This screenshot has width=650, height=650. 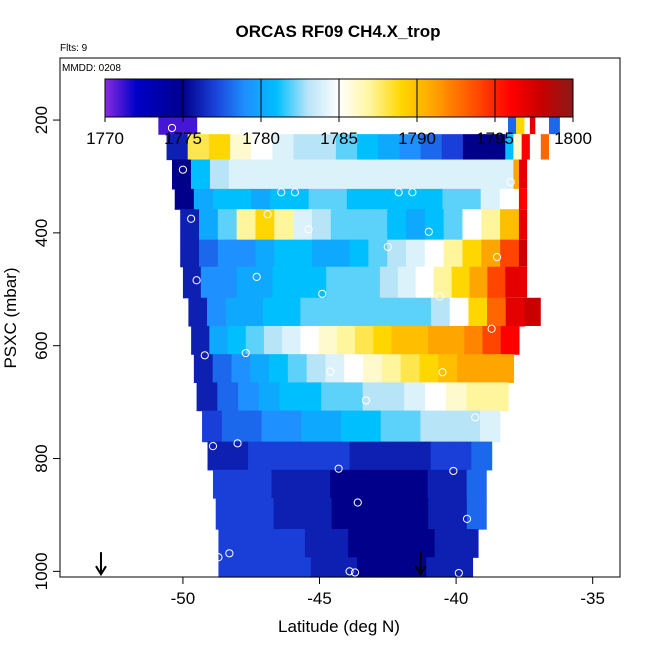 What do you see at coordinates (10, 317) in the screenshot?
I see `y-axis-label: PSXC (mbar)` at bounding box center [10, 317].